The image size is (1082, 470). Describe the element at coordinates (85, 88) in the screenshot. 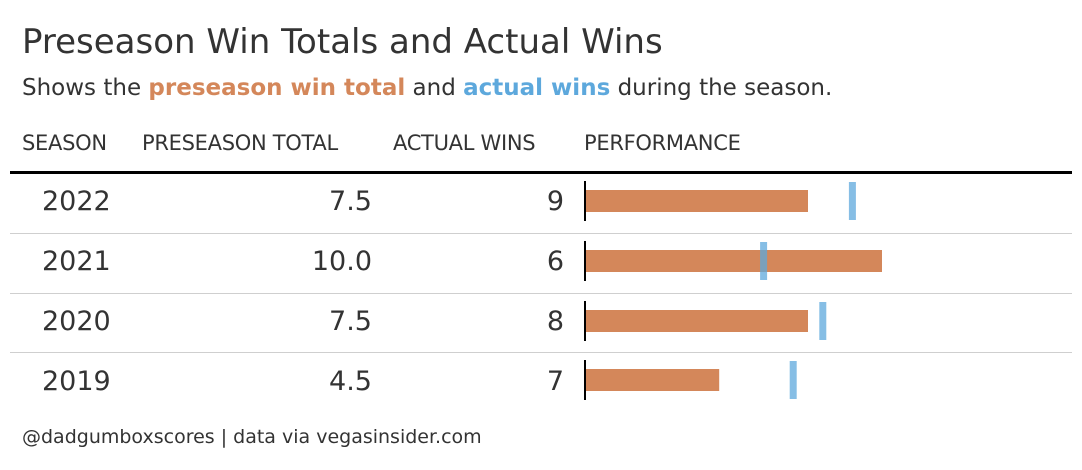

I see `subtitle-prefix: Shows the` at that location.